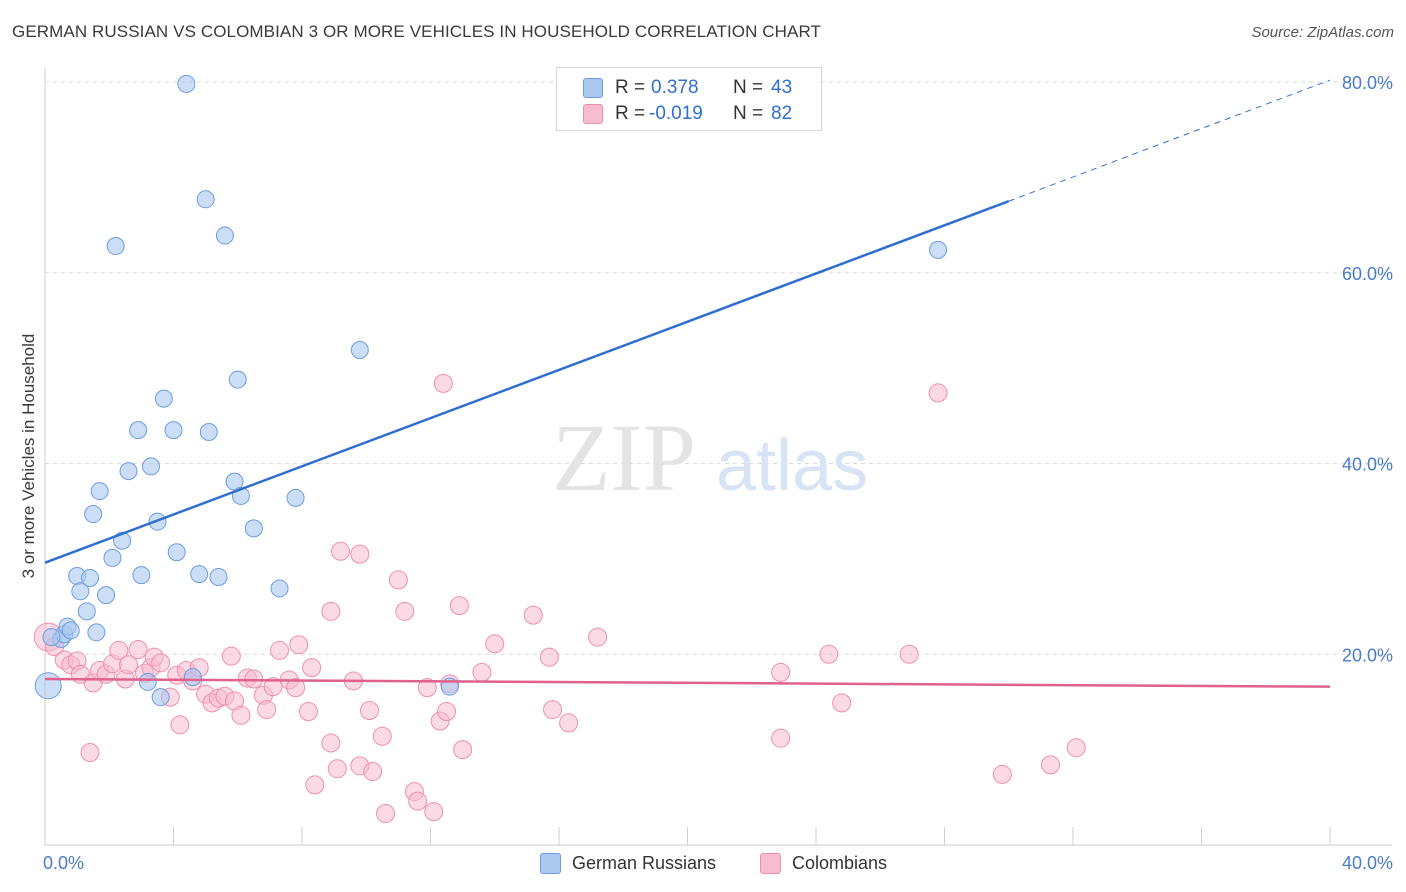  I want to click on colombians-trend-line, so click(687, 682).